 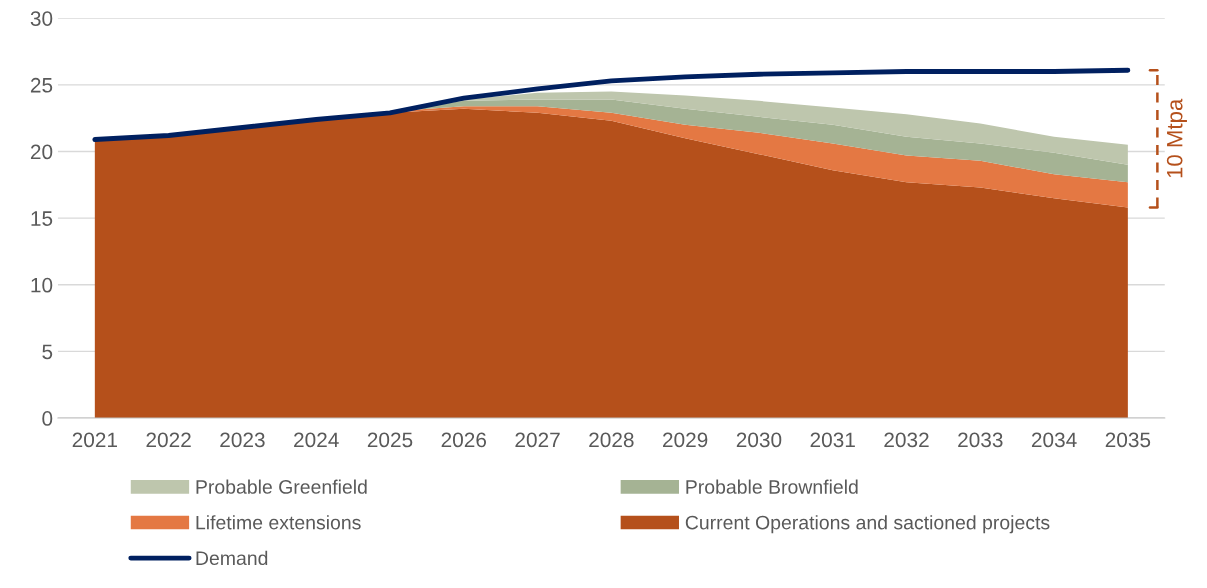 I want to click on legend-label: Current Operations and sactioned projects, so click(x=867, y=524).